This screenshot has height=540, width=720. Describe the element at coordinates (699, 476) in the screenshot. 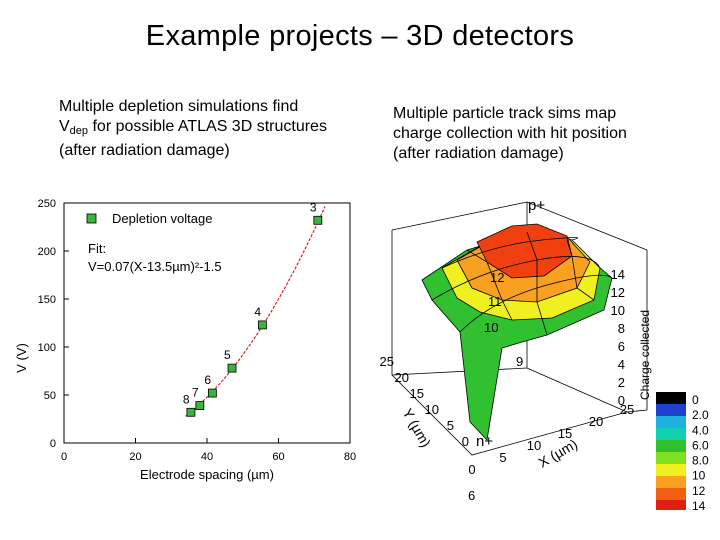

I see `colorbar-label: 10` at that location.